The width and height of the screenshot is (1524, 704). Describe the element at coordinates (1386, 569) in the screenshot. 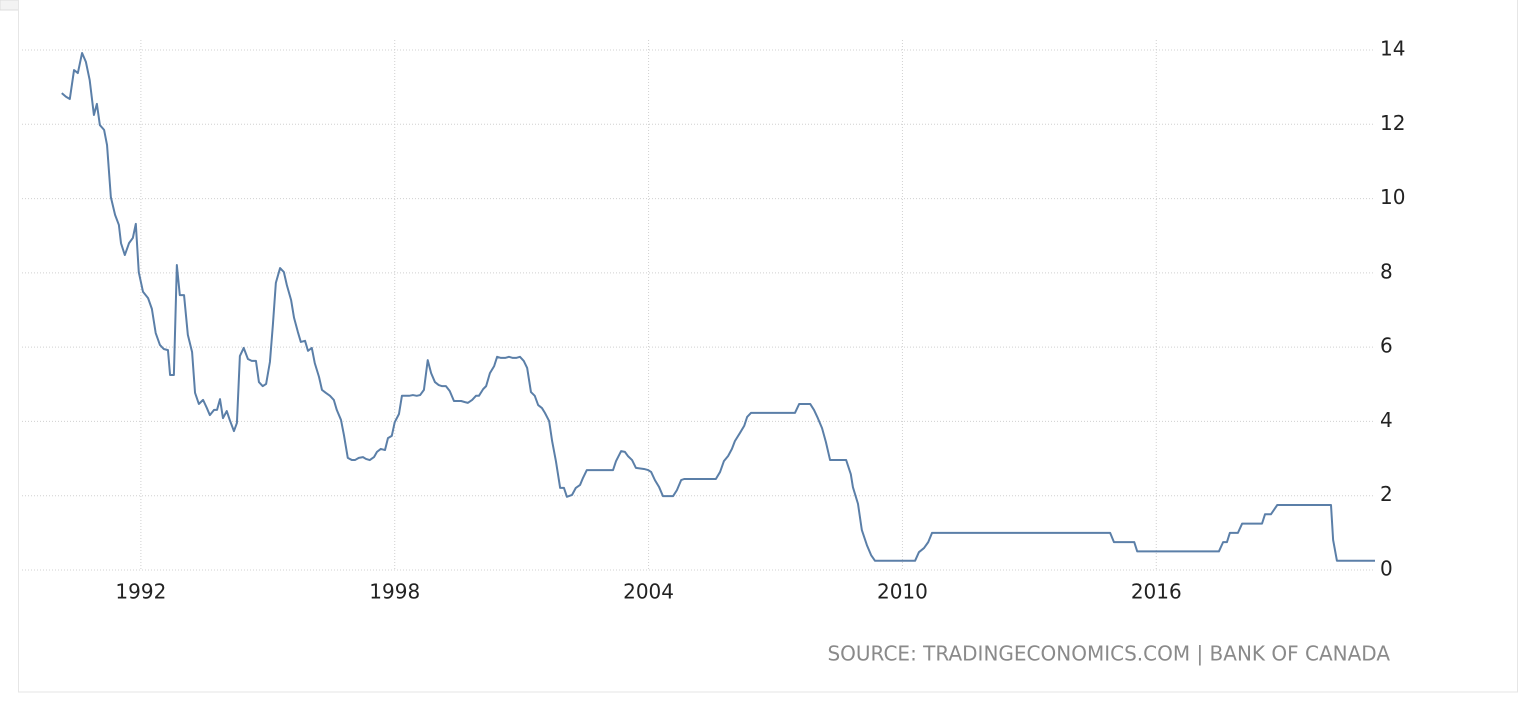

I see `y-tick-label: 0` at that location.